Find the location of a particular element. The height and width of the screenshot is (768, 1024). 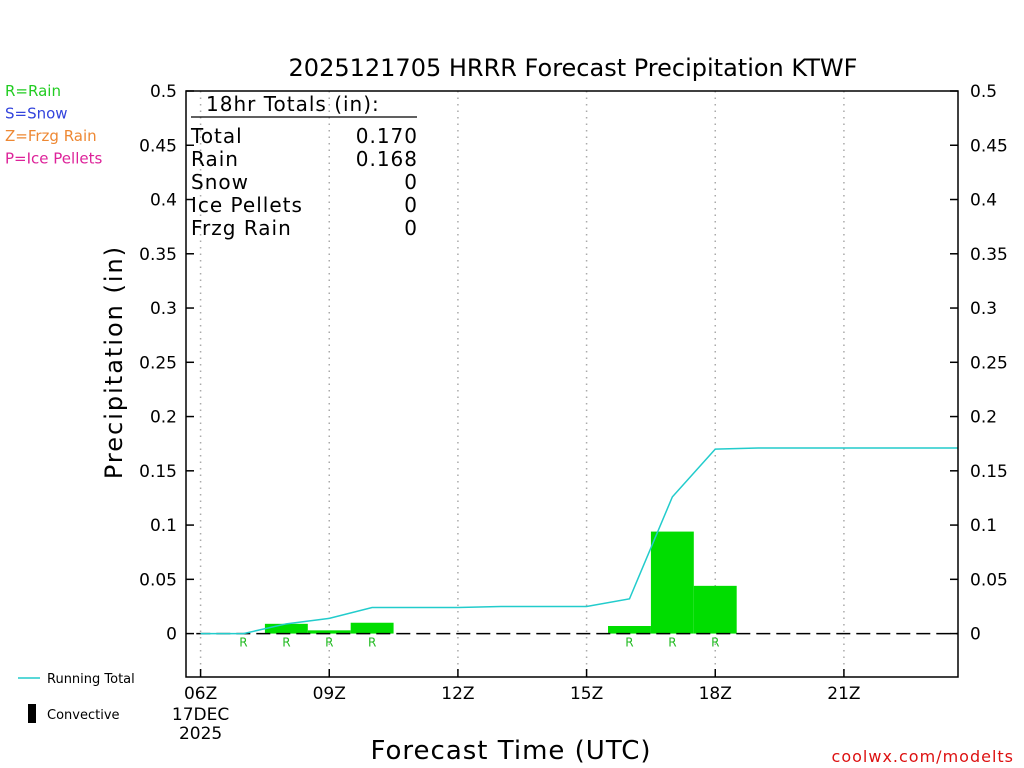

running-total-legend-label: Running Total is located at coordinates (91, 679).